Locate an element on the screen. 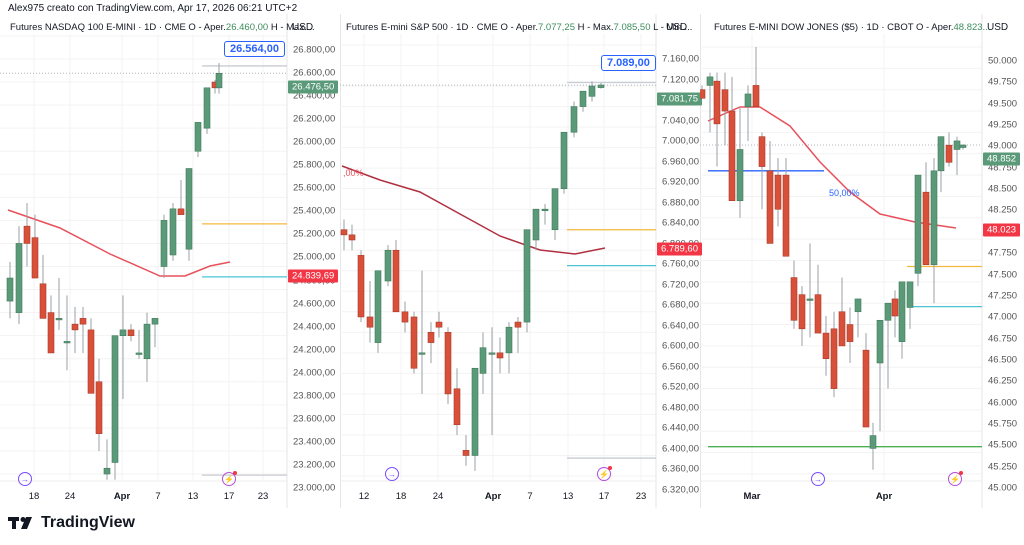 The height and width of the screenshot is (545, 1024). y-axis-label: 6.600,00 is located at coordinates (680, 346).